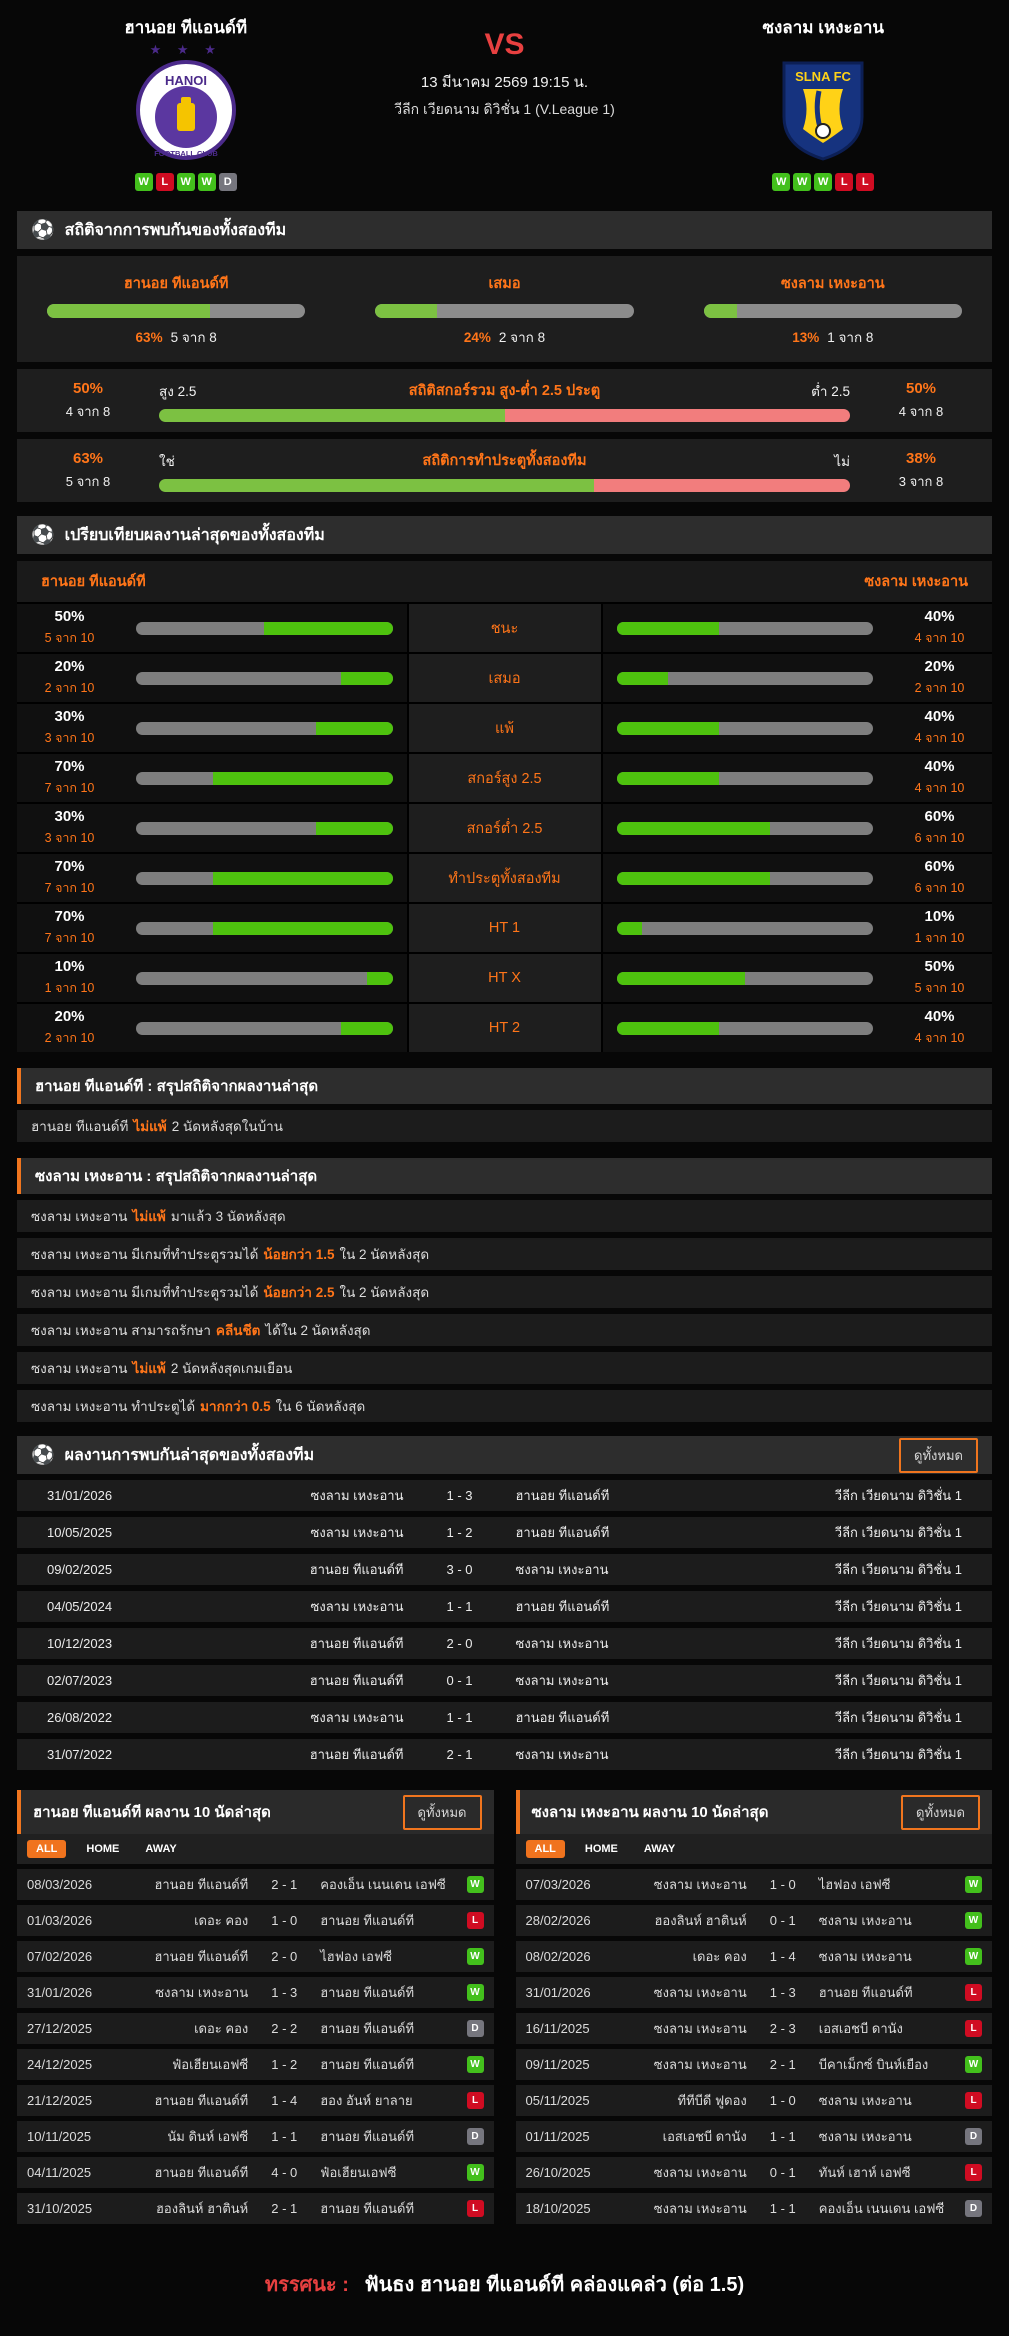 The height and width of the screenshot is (2336, 1009). I want to click on summary-text: ใน 2 นัดหลังสุด, so click(384, 1254).